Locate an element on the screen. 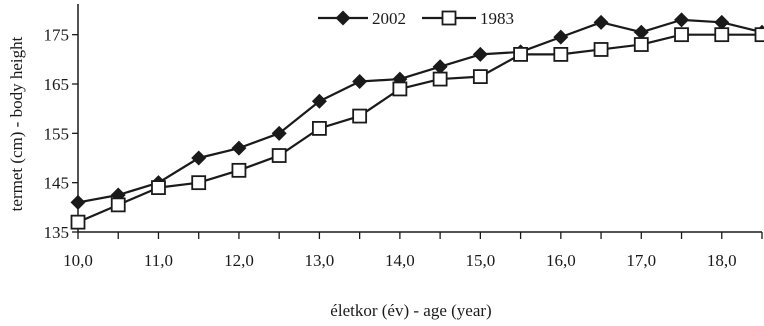 This screenshot has height=326, width=764. x-tick-label: 15,0 is located at coordinates (480, 260).